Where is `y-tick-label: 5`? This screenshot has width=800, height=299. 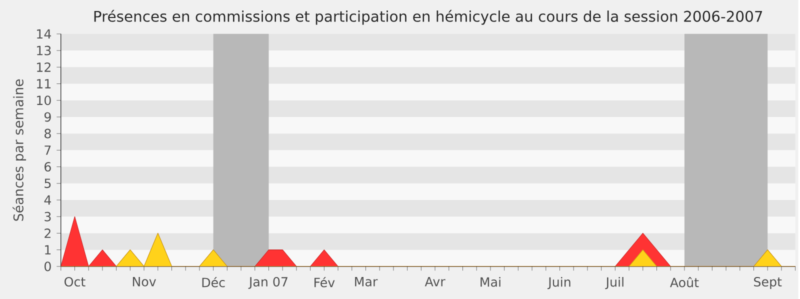 y-tick-label: 5 is located at coordinates (47, 183).